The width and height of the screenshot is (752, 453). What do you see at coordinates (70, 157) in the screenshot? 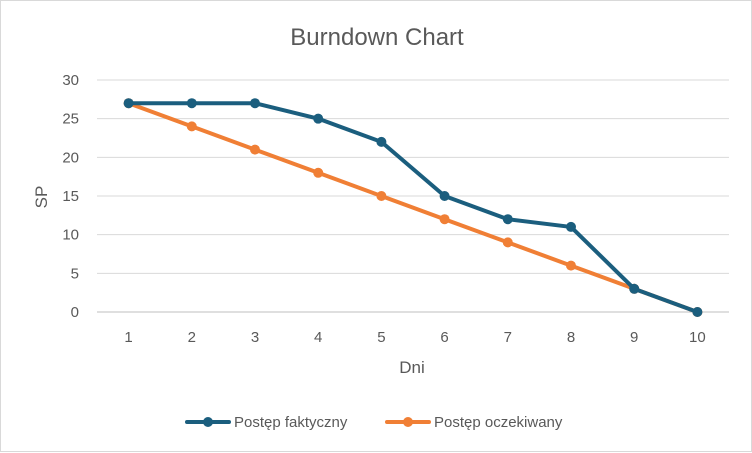
I see `y-tick-label: 20` at bounding box center [70, 157].